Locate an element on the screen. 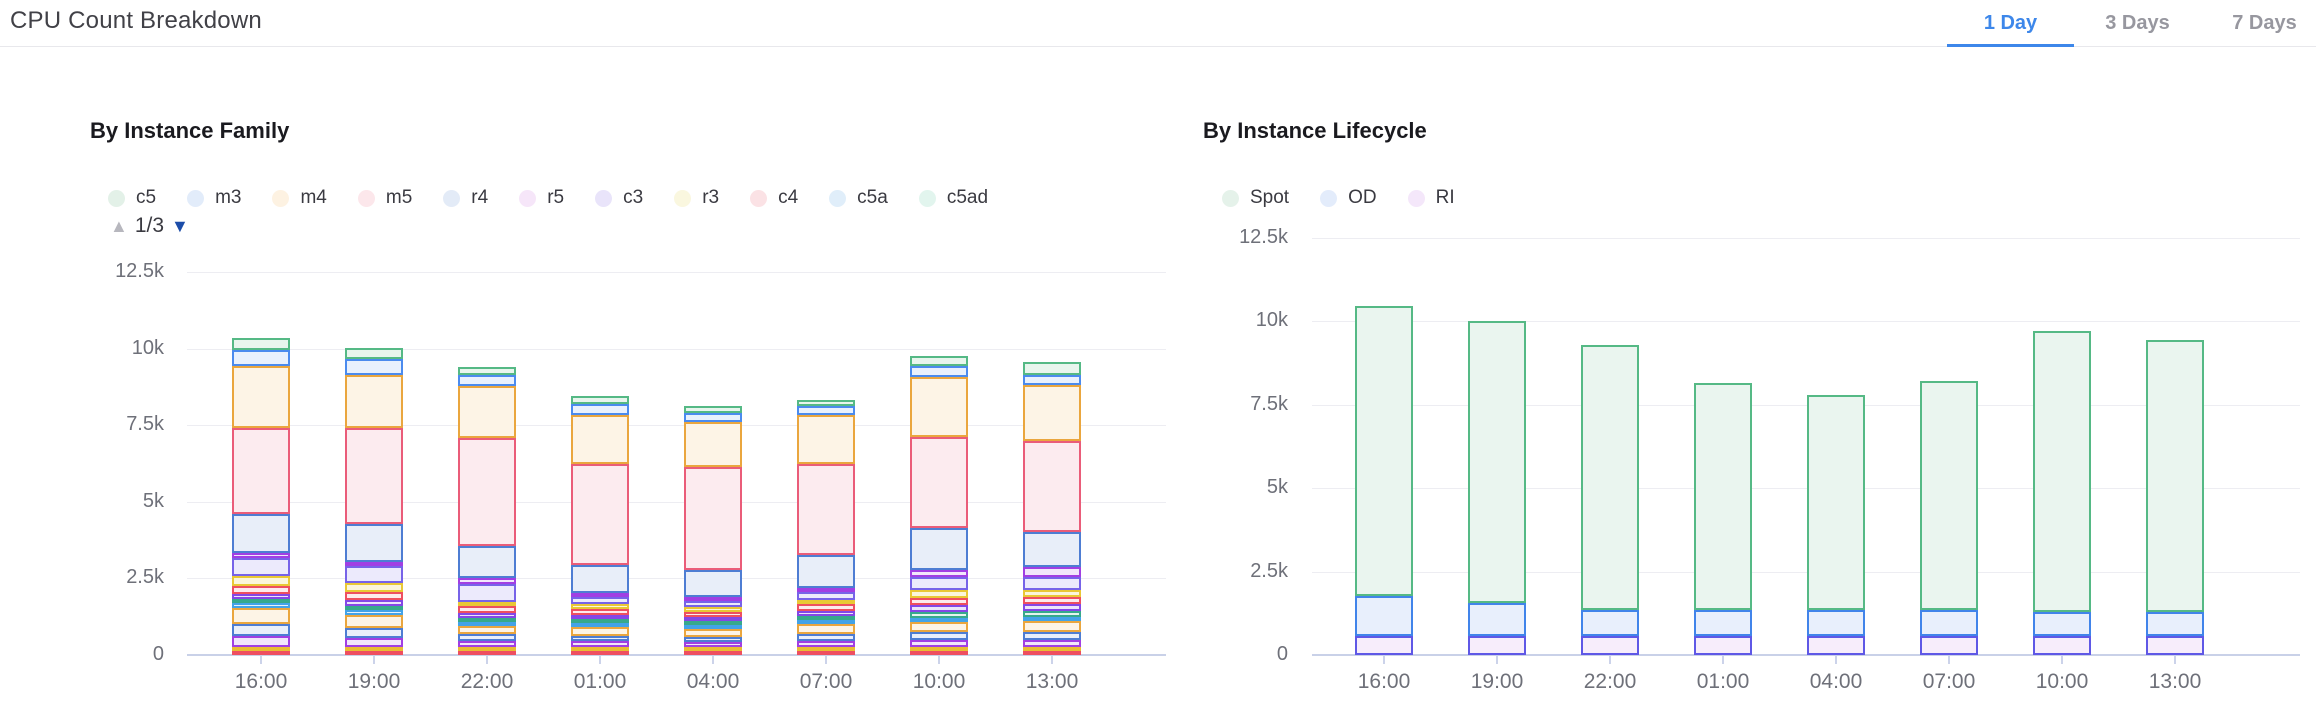 The width and height of the screenshot is (2316, 702). legend-item-RI: RI is located at coordinates (1431, 198).